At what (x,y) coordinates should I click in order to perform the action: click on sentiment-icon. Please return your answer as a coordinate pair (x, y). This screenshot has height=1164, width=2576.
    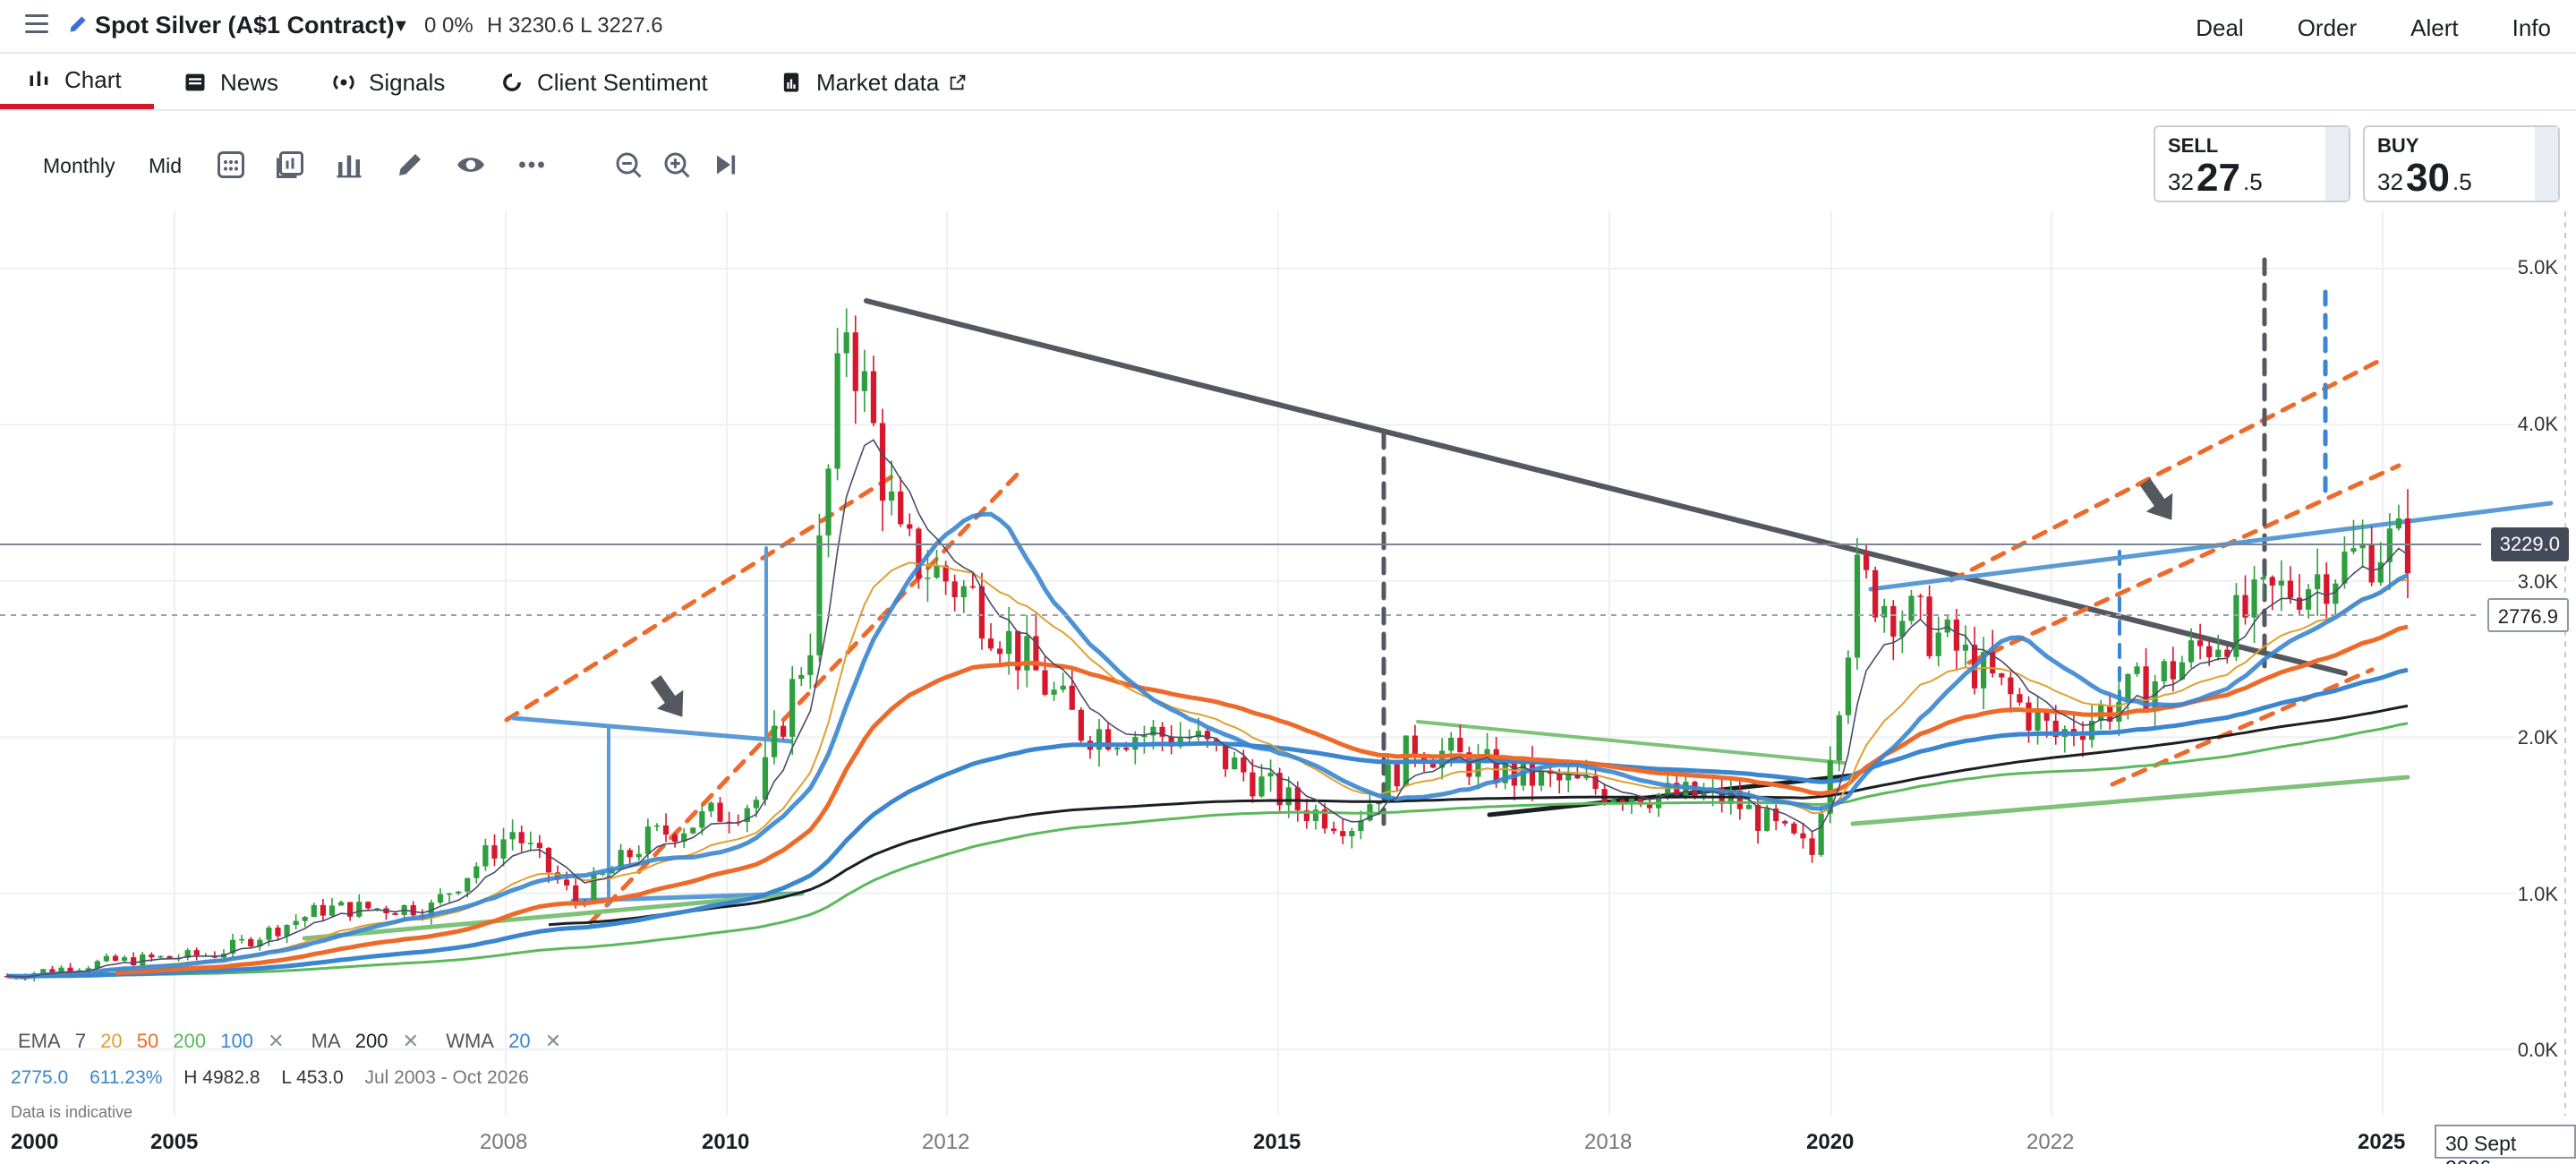
    Looking at the image, I should click on (512, 82).